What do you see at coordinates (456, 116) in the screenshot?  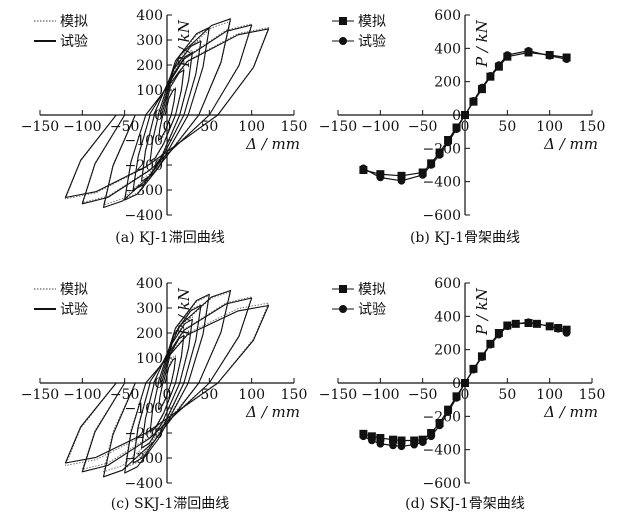 I see `y-tick-label: 0` at bounding box center [456, 116].